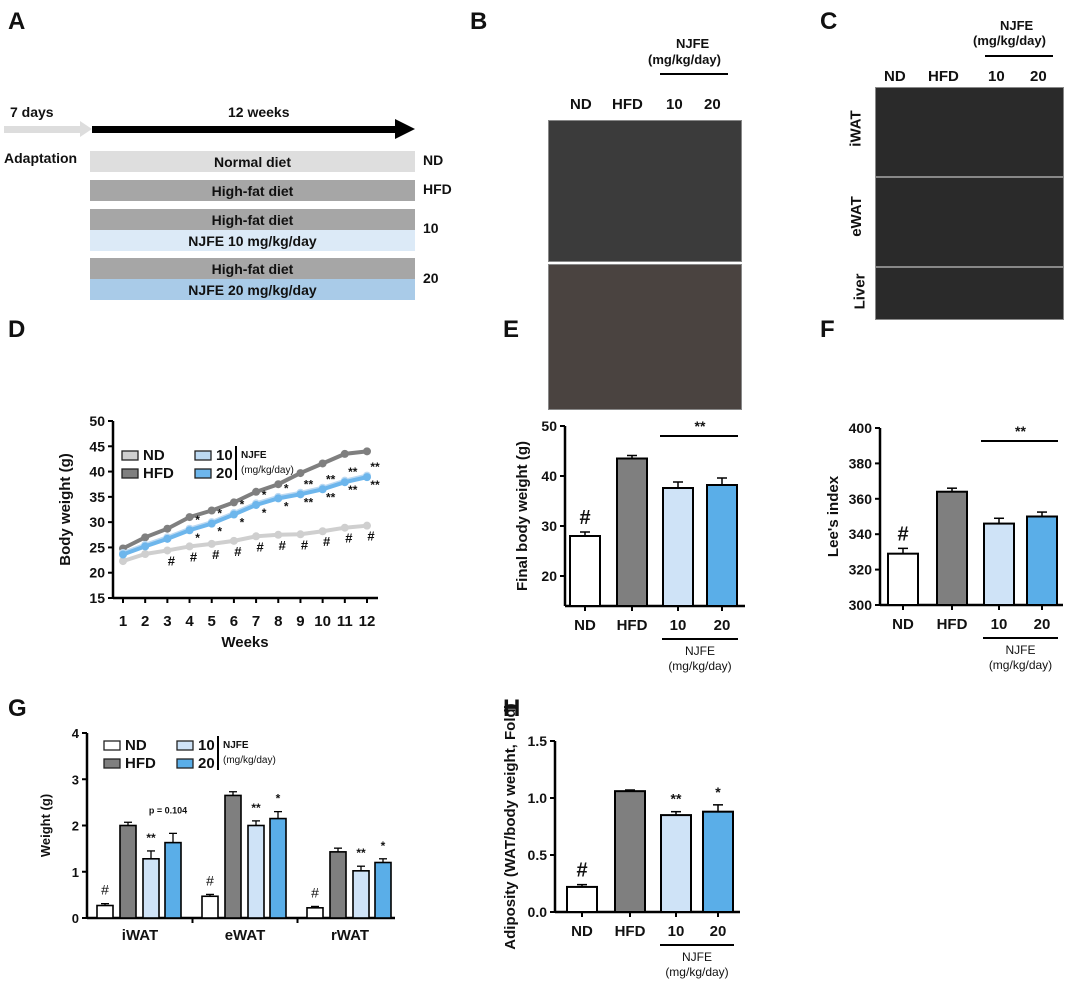 The image size is (1065, 983). I want to click on row-label-nd: ND, so click(433, 160).